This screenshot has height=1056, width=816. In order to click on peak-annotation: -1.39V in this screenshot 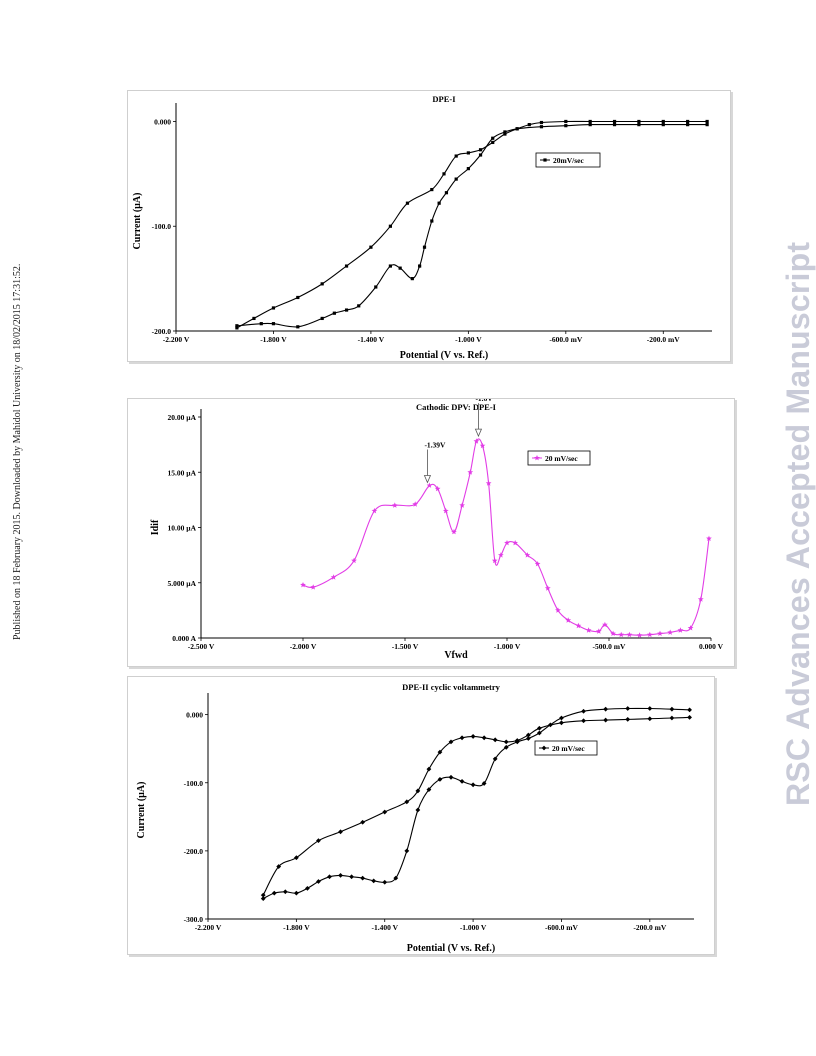, I will do `click(434, 462)`.